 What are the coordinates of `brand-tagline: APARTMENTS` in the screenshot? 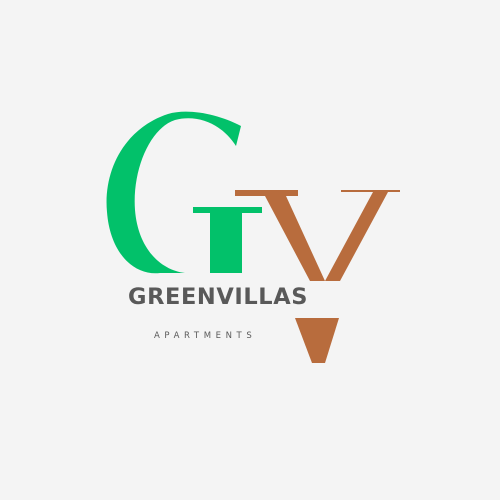 It's located at (205, 336).